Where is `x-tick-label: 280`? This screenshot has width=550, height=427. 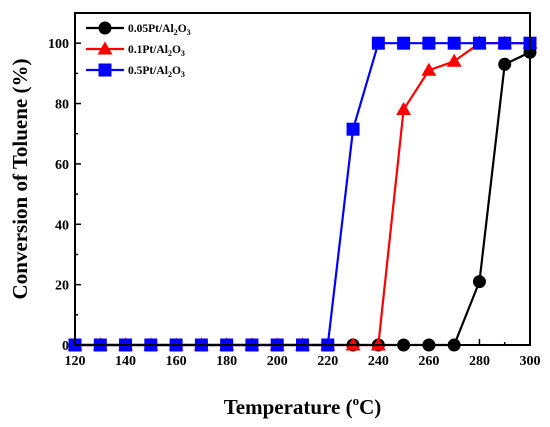
x-tick-label: 280 is located at coordinates (479, 361).